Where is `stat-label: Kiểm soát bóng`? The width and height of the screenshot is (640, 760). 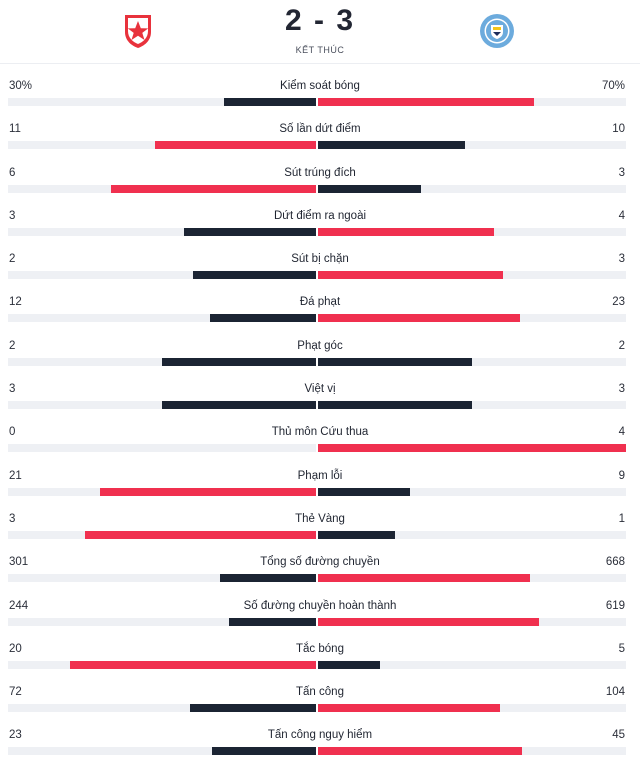 stat-label: Kiểm soát bóng is located at coordinates (320, 86).